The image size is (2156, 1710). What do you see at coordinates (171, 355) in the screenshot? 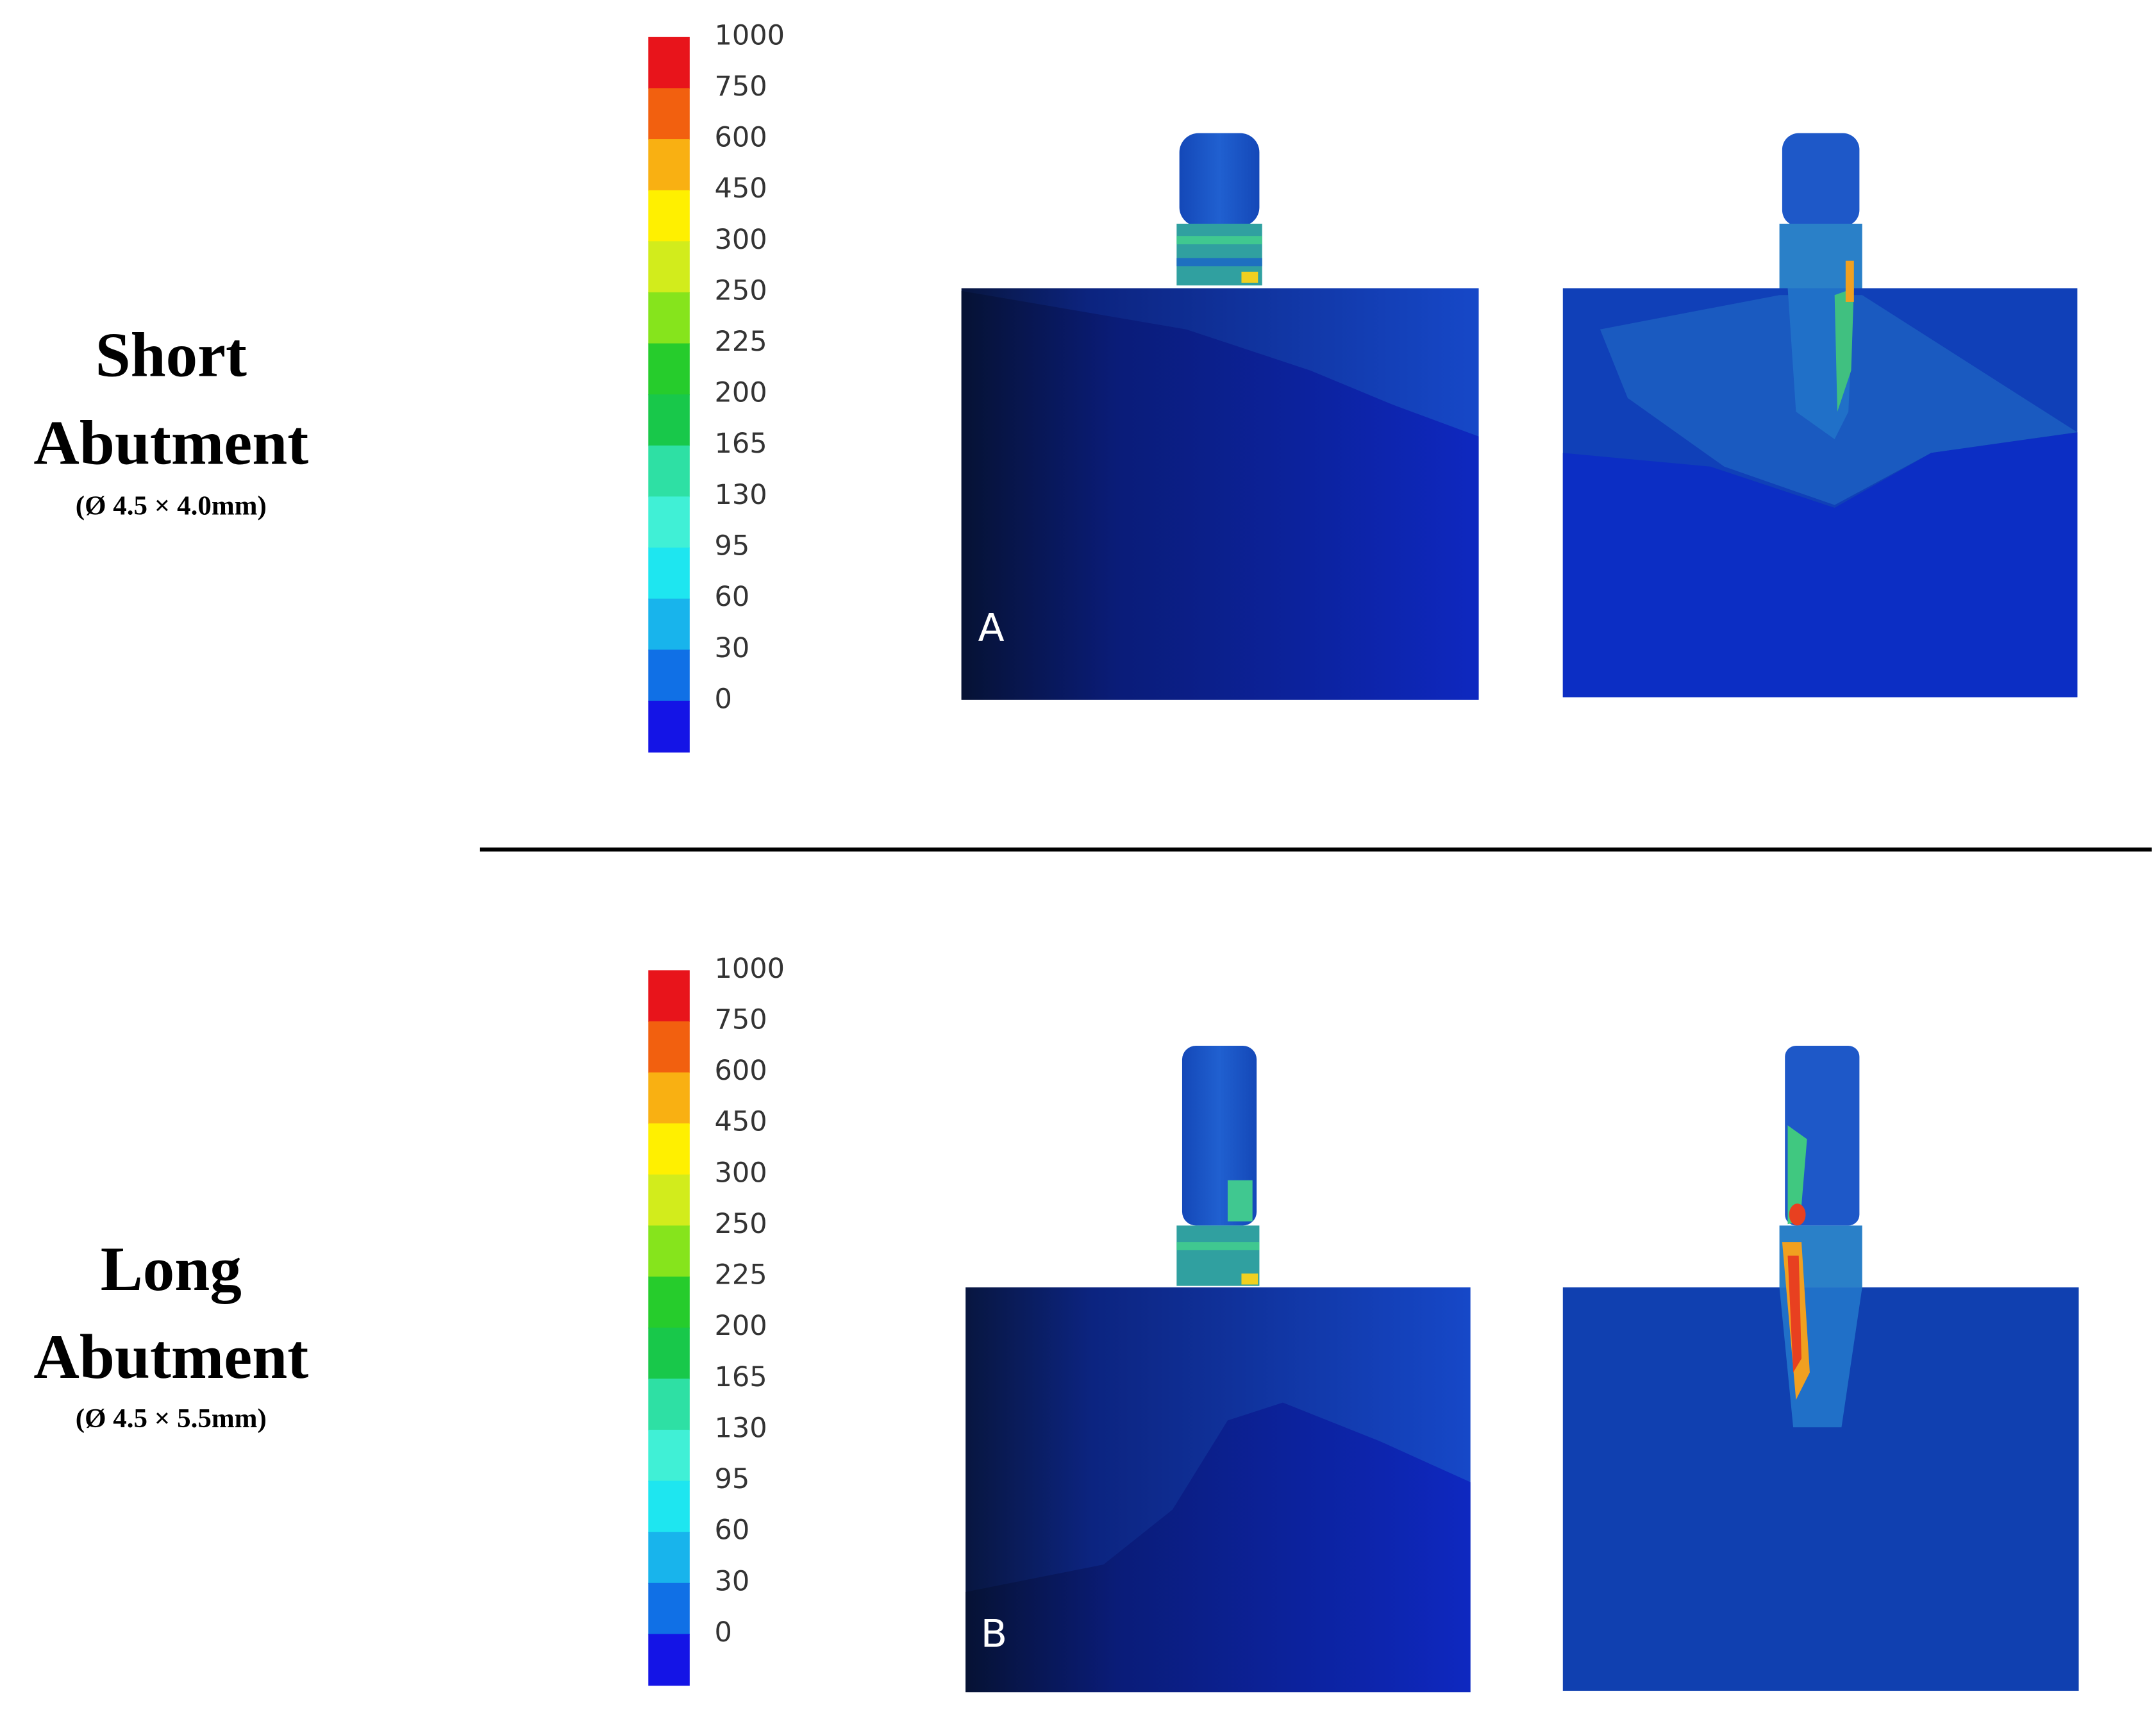
I see `row-title: Short` at bounding box center [171, 355].